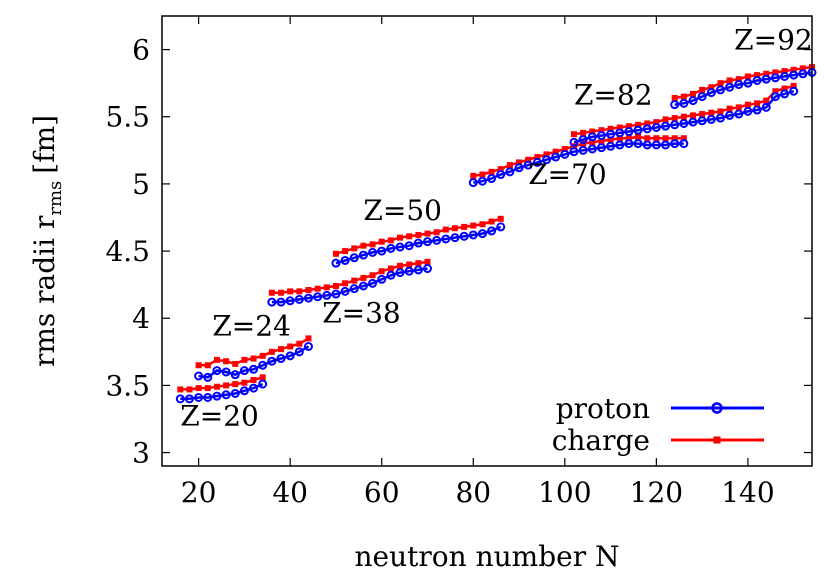  Describe the element at coordinates (44, 144) in the screenshot. I see `y-axis-title-unit: [fm]` at that location.